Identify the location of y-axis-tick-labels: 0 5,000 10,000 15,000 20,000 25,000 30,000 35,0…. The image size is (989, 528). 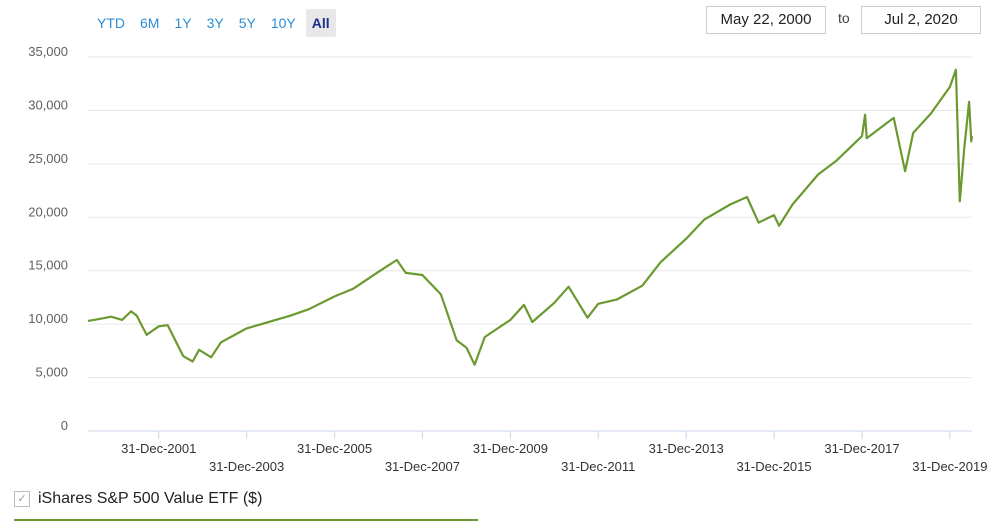
(48, 238).